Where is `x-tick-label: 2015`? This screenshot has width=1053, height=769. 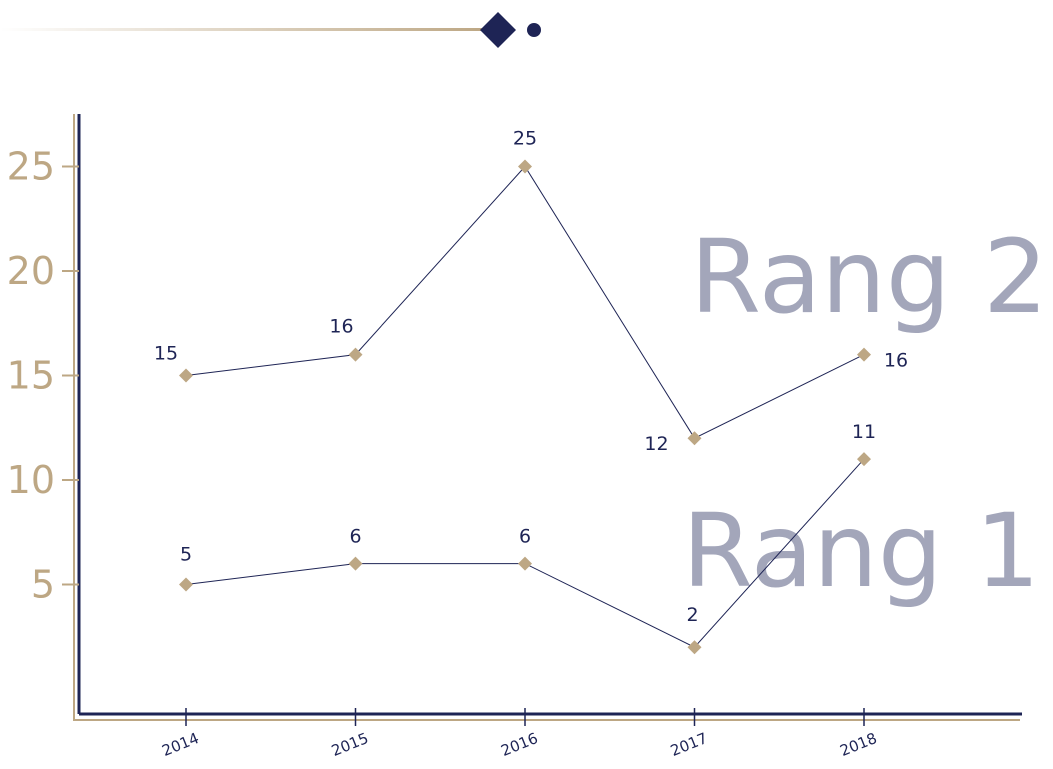
x-tick-label: 2015 is located at coordinates (350, 744).